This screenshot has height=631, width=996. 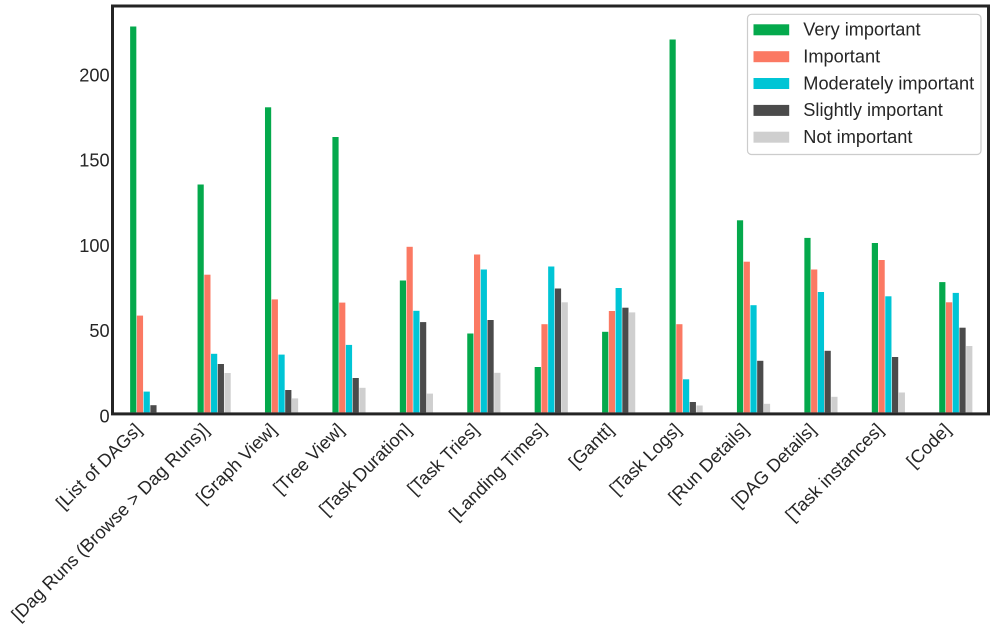 I want to click on svg-text: Slightly important, so click(x=873, y=110).